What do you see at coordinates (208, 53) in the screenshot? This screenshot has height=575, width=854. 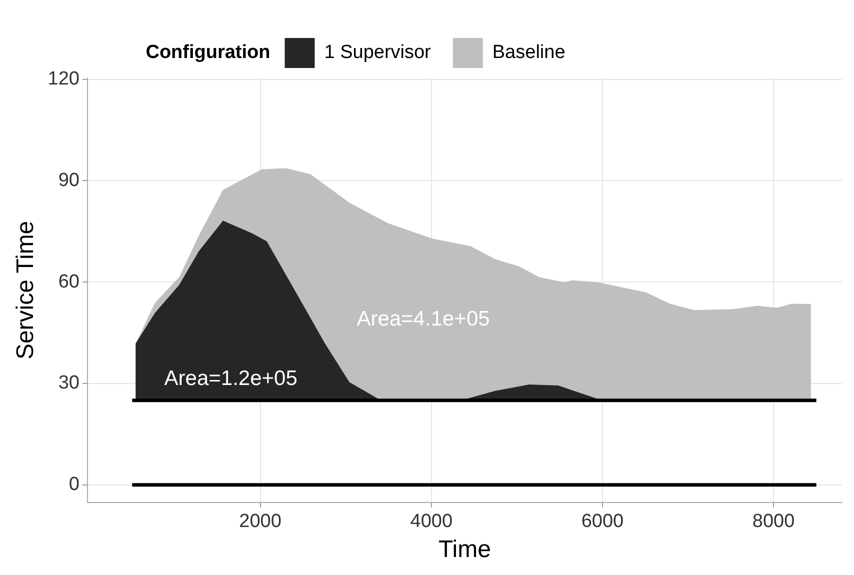 I see `legend-title: Configuration` at bounding box center [208, 53].